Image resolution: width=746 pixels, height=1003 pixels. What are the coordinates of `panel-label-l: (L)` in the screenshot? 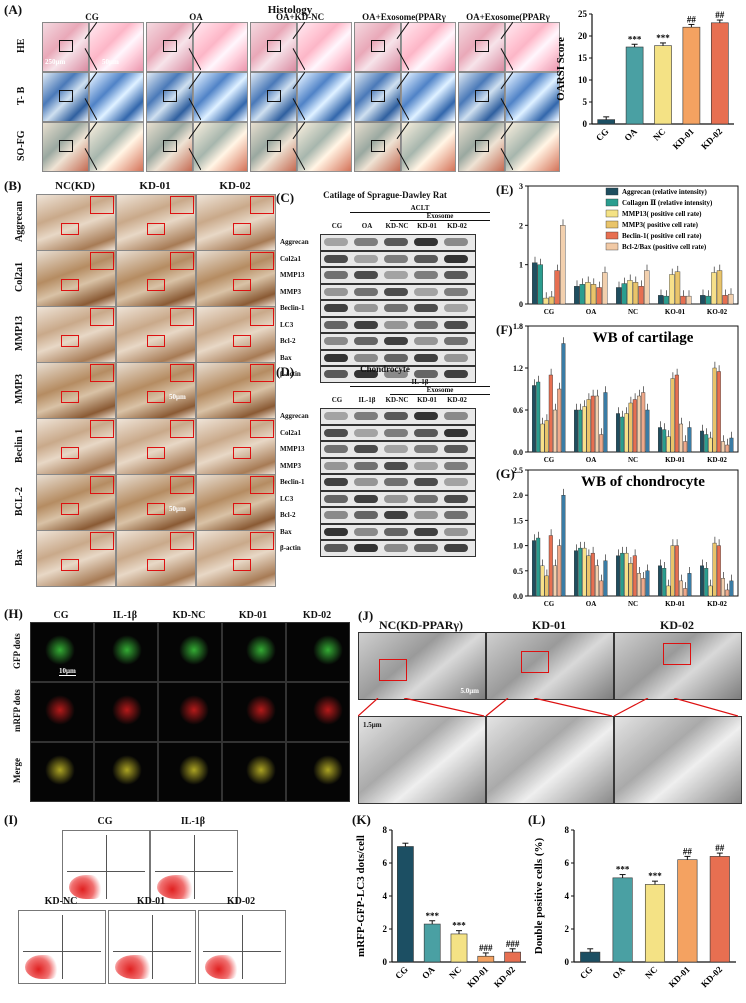 It's located at (537, 819).